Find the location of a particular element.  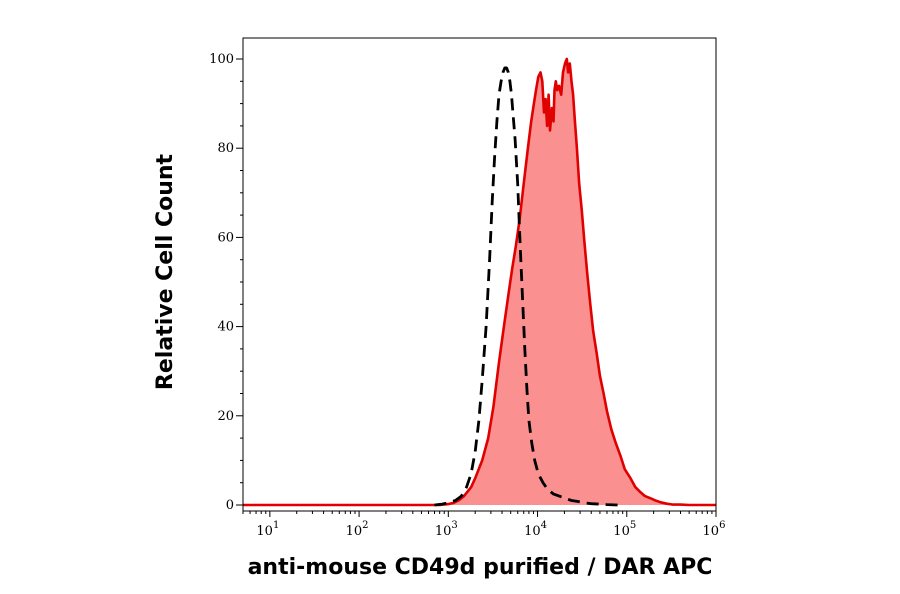

x-tick-exponent: 5 is located at coordinates (633, 525).